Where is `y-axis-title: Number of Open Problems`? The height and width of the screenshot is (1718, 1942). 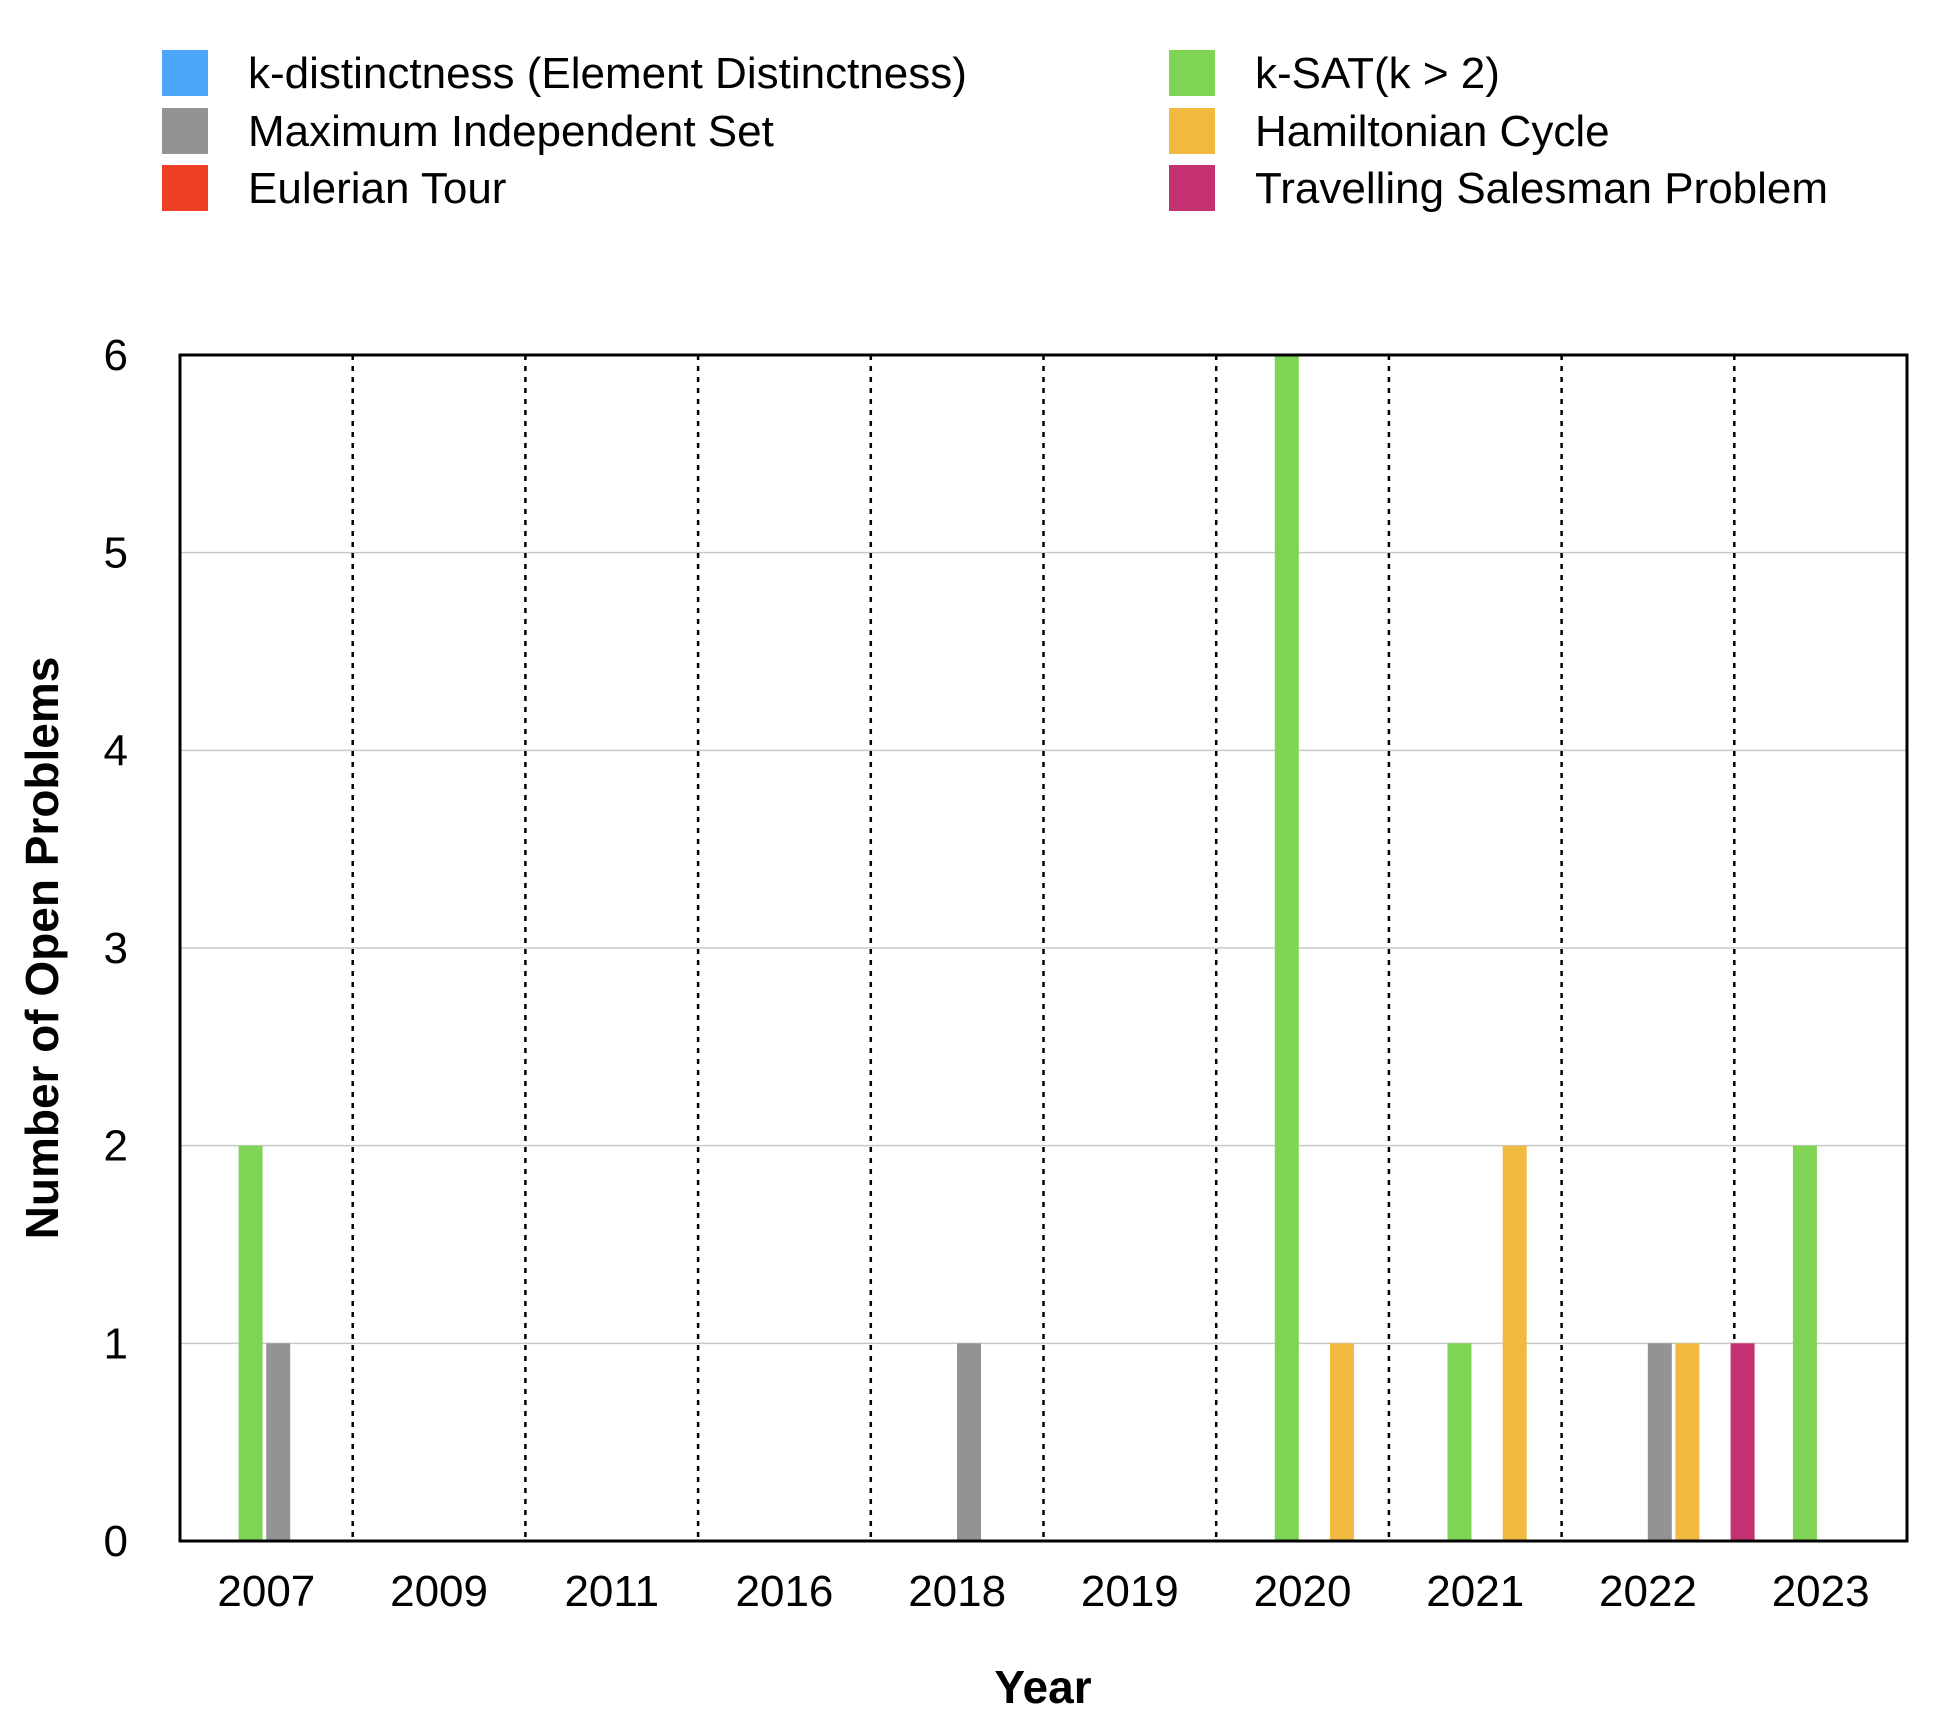
y-axis-title: Number of Open Problems is located at coordinates (42, 948).